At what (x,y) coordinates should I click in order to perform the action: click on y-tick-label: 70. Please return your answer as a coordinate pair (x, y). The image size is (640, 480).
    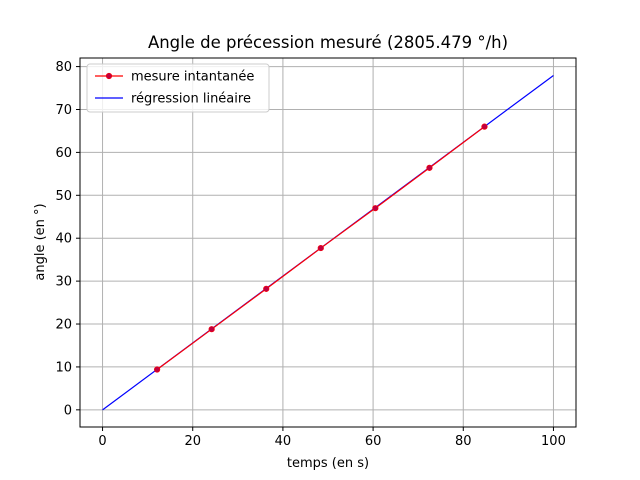
    Looking at the image, I should click on (63, 110).